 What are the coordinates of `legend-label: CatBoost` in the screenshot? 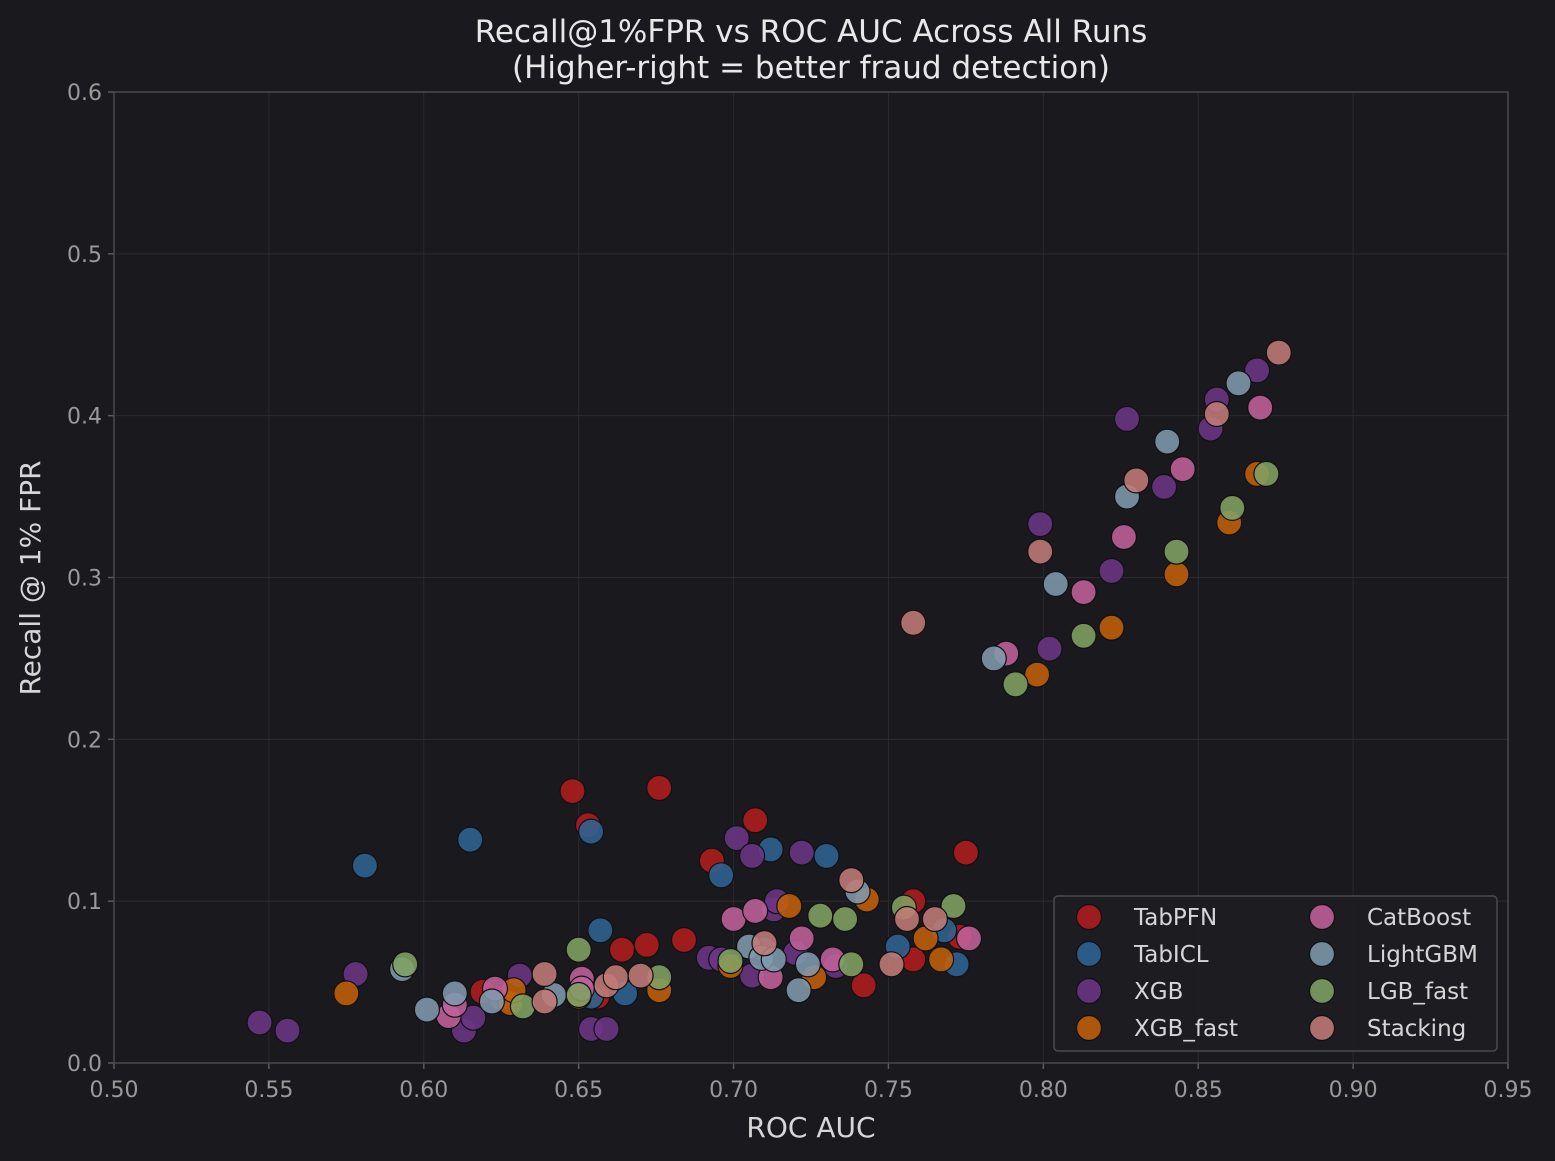 It's located at (1419, 918).